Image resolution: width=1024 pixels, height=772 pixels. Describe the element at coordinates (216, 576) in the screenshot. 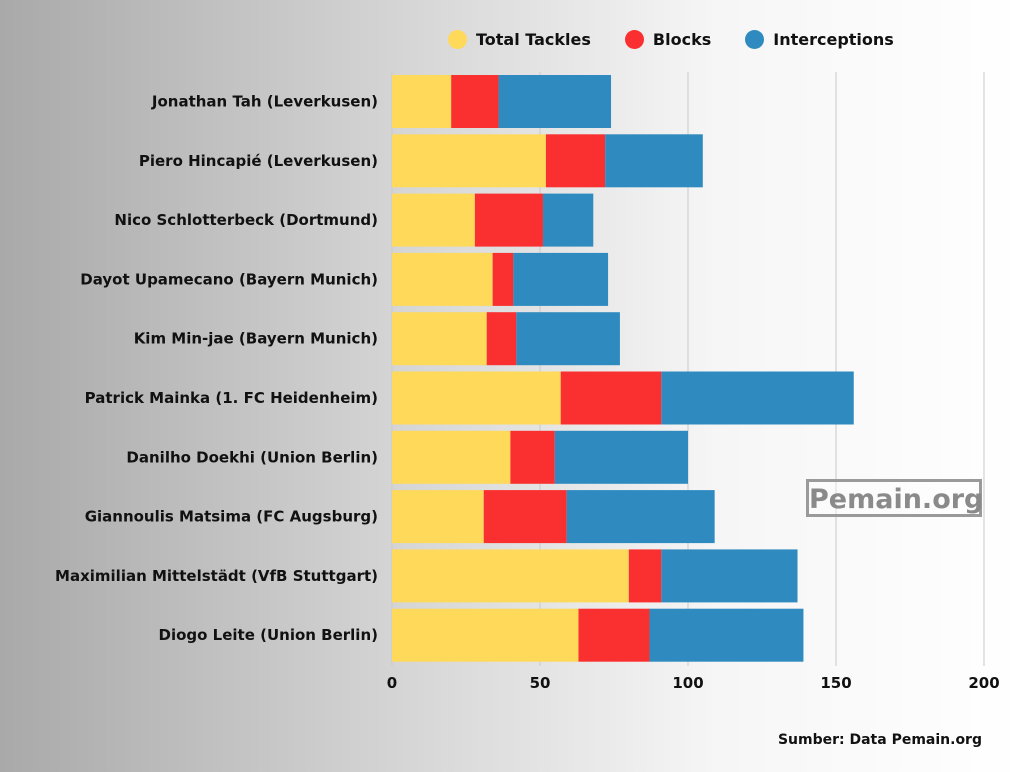

I see `category-label: Maximilian Mittelstädt (VfB Stuttgart)` at that location.